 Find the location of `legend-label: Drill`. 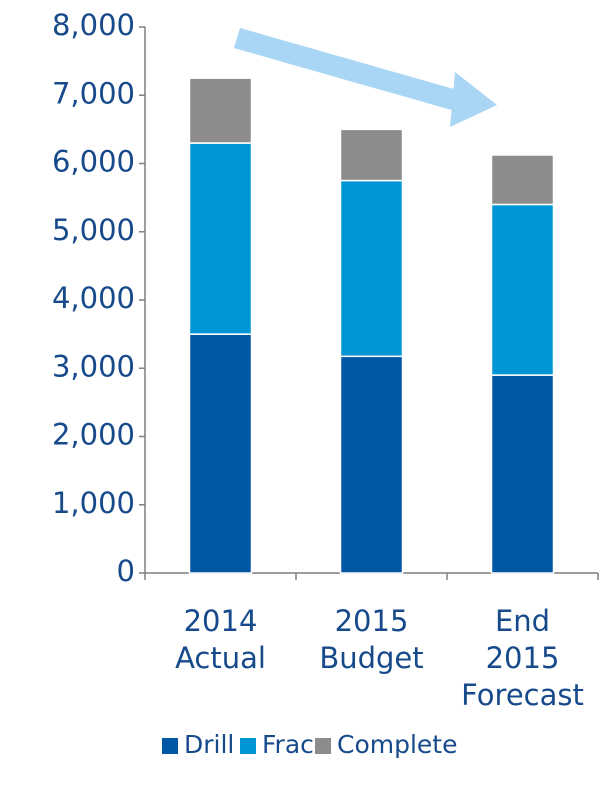

legend-label: Drill is located at coordinates (209, 744).